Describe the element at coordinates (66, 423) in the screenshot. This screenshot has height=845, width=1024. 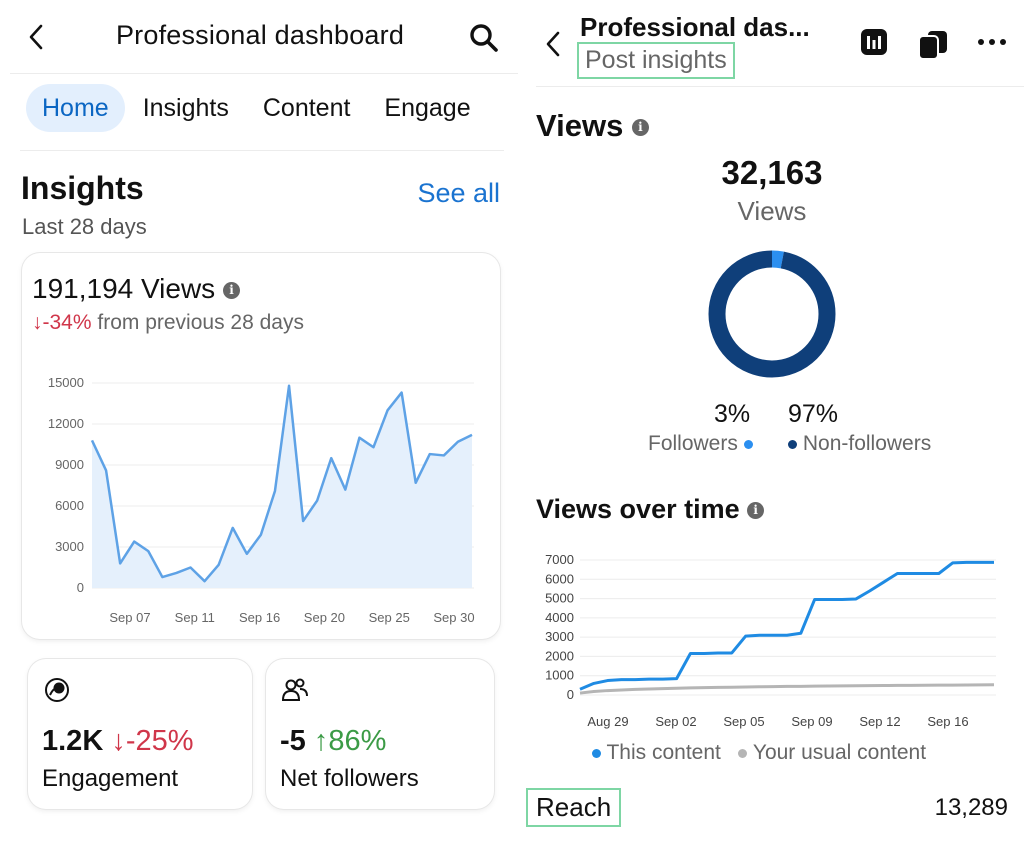
I see `y-tick-label: 12000` at that location.